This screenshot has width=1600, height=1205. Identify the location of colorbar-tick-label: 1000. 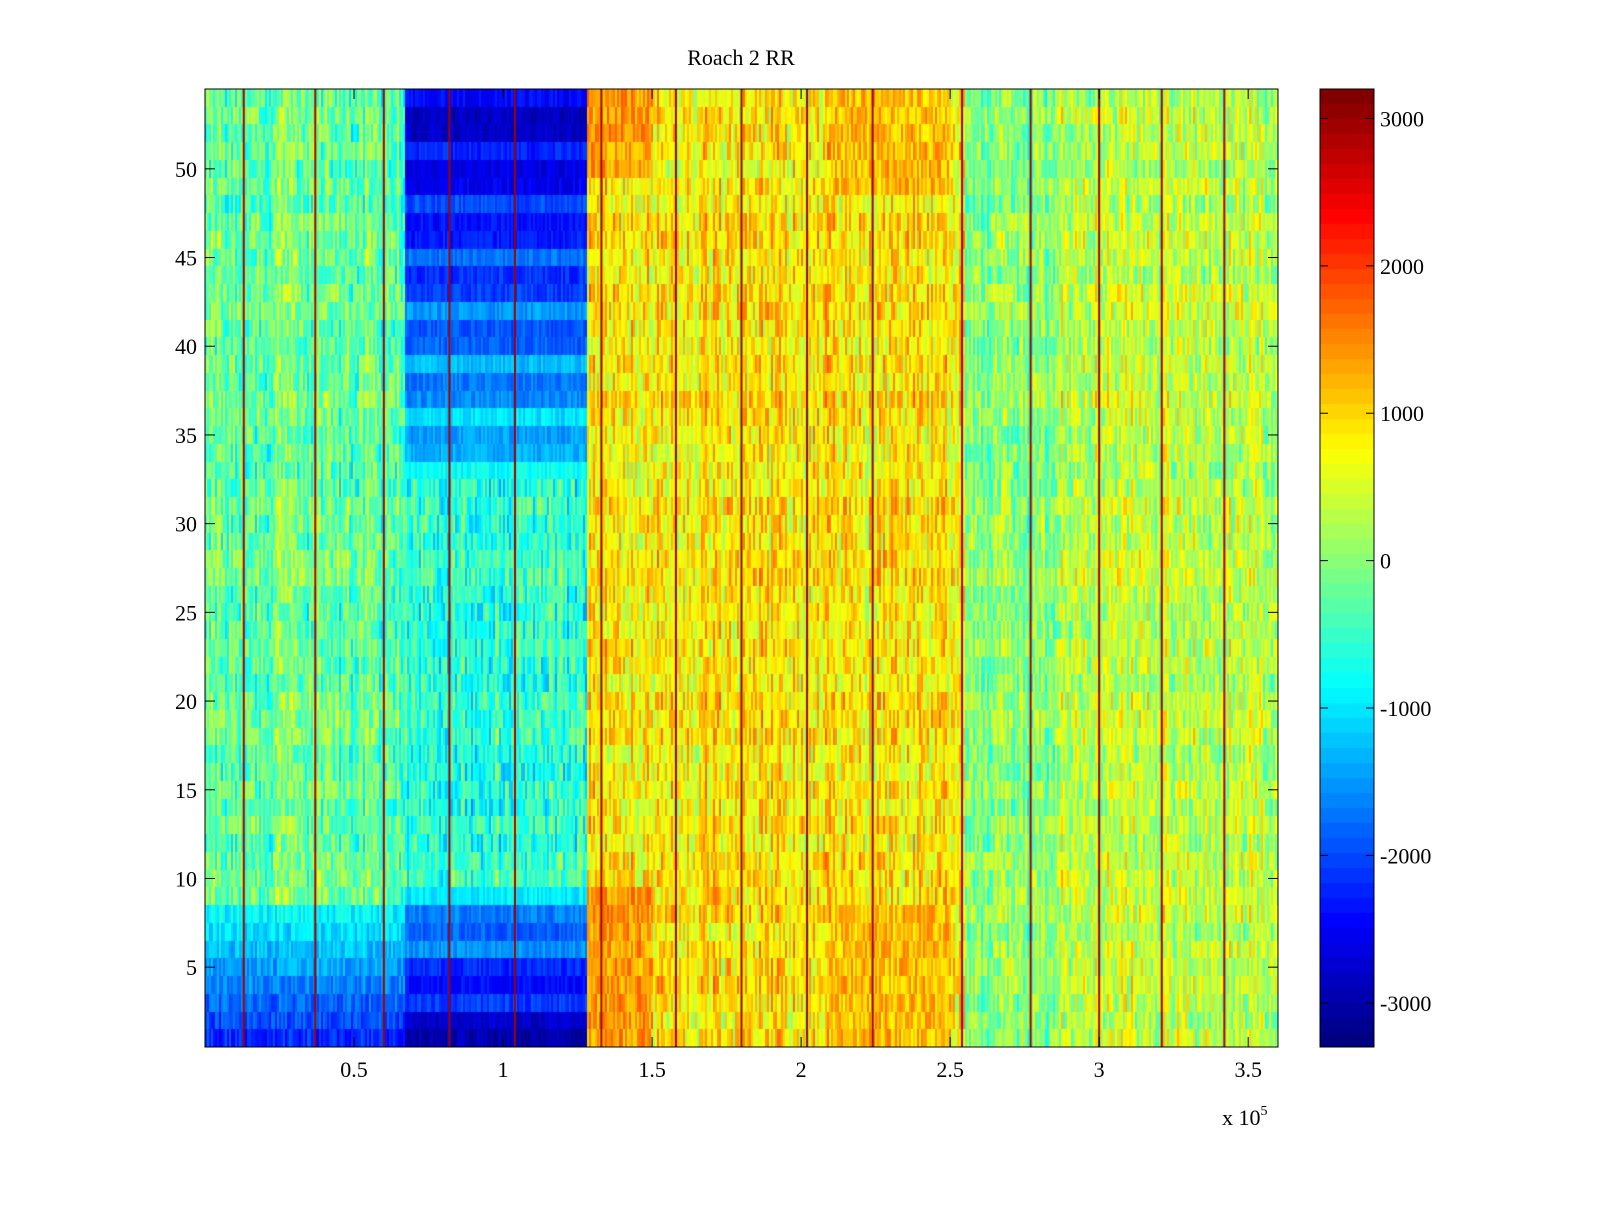
(1402, 413).